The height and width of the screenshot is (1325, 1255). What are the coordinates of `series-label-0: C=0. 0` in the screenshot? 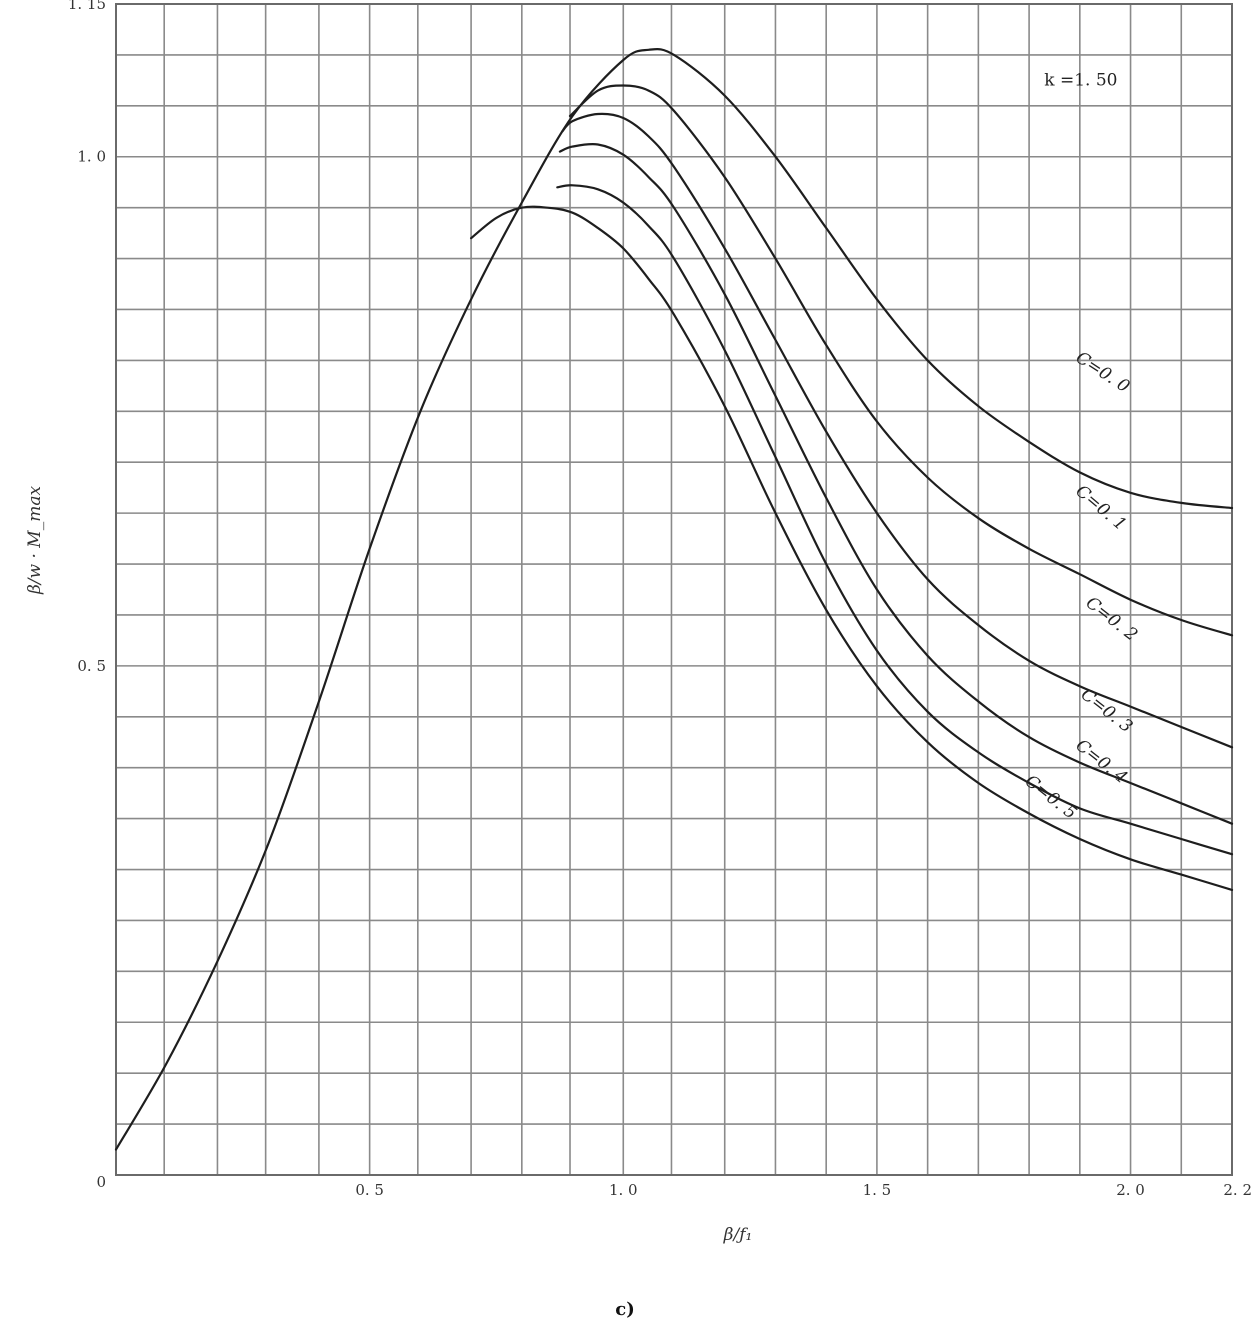 It's located at (1102, 372).